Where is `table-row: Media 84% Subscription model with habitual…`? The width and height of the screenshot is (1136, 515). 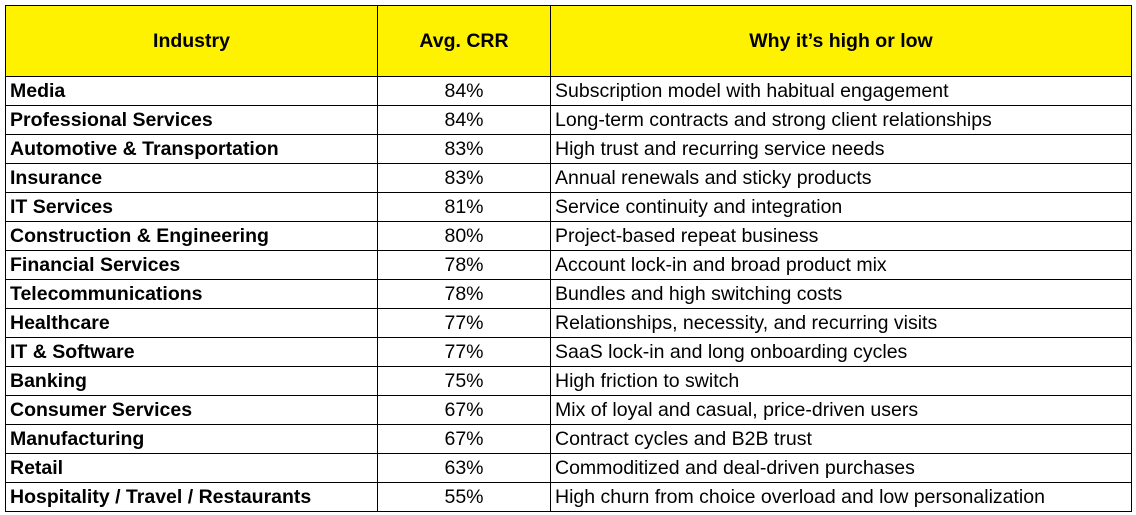 table-row: Media 84% Subscription model with habitual… is located at coordinates (568, 91).